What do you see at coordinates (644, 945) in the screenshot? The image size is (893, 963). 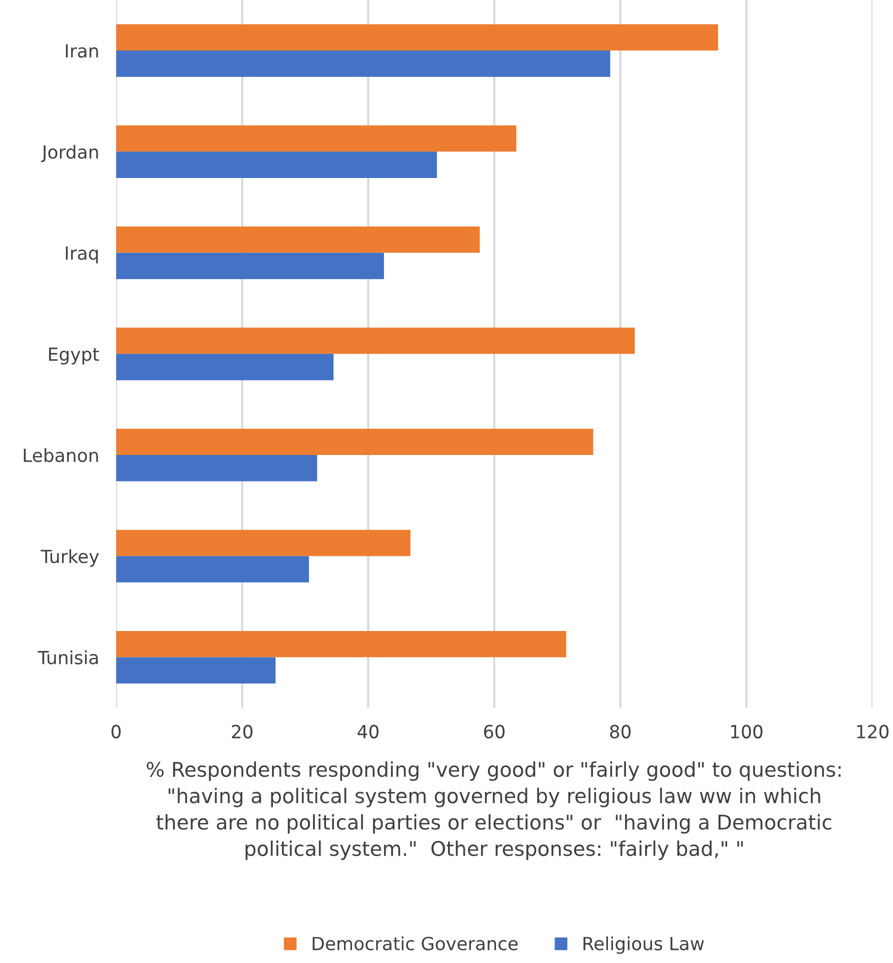 I see `legend-label: Religious Law` at bounding box center [644, 945].